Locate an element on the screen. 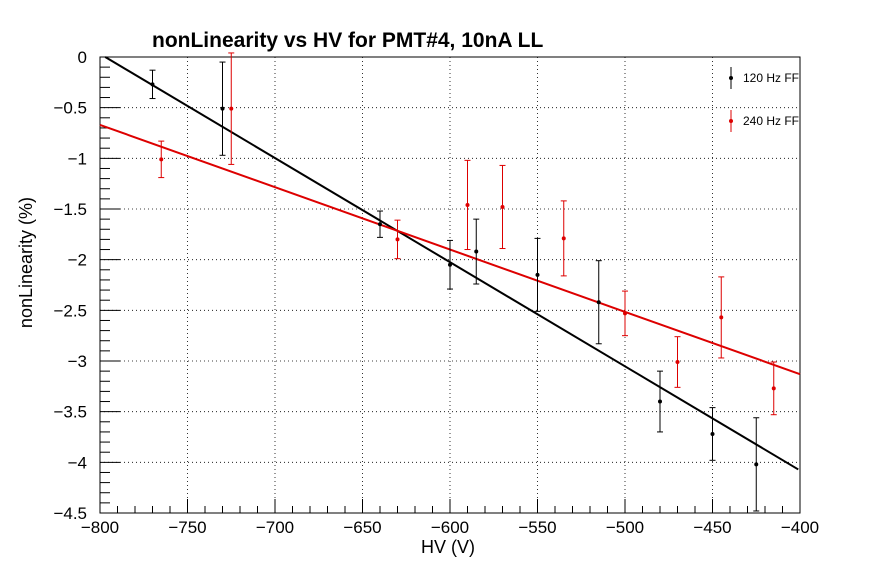 This screenshot has width=896, height=572. legend-item-series-1: 120 Hz FF is located at coordinates (764, 78).